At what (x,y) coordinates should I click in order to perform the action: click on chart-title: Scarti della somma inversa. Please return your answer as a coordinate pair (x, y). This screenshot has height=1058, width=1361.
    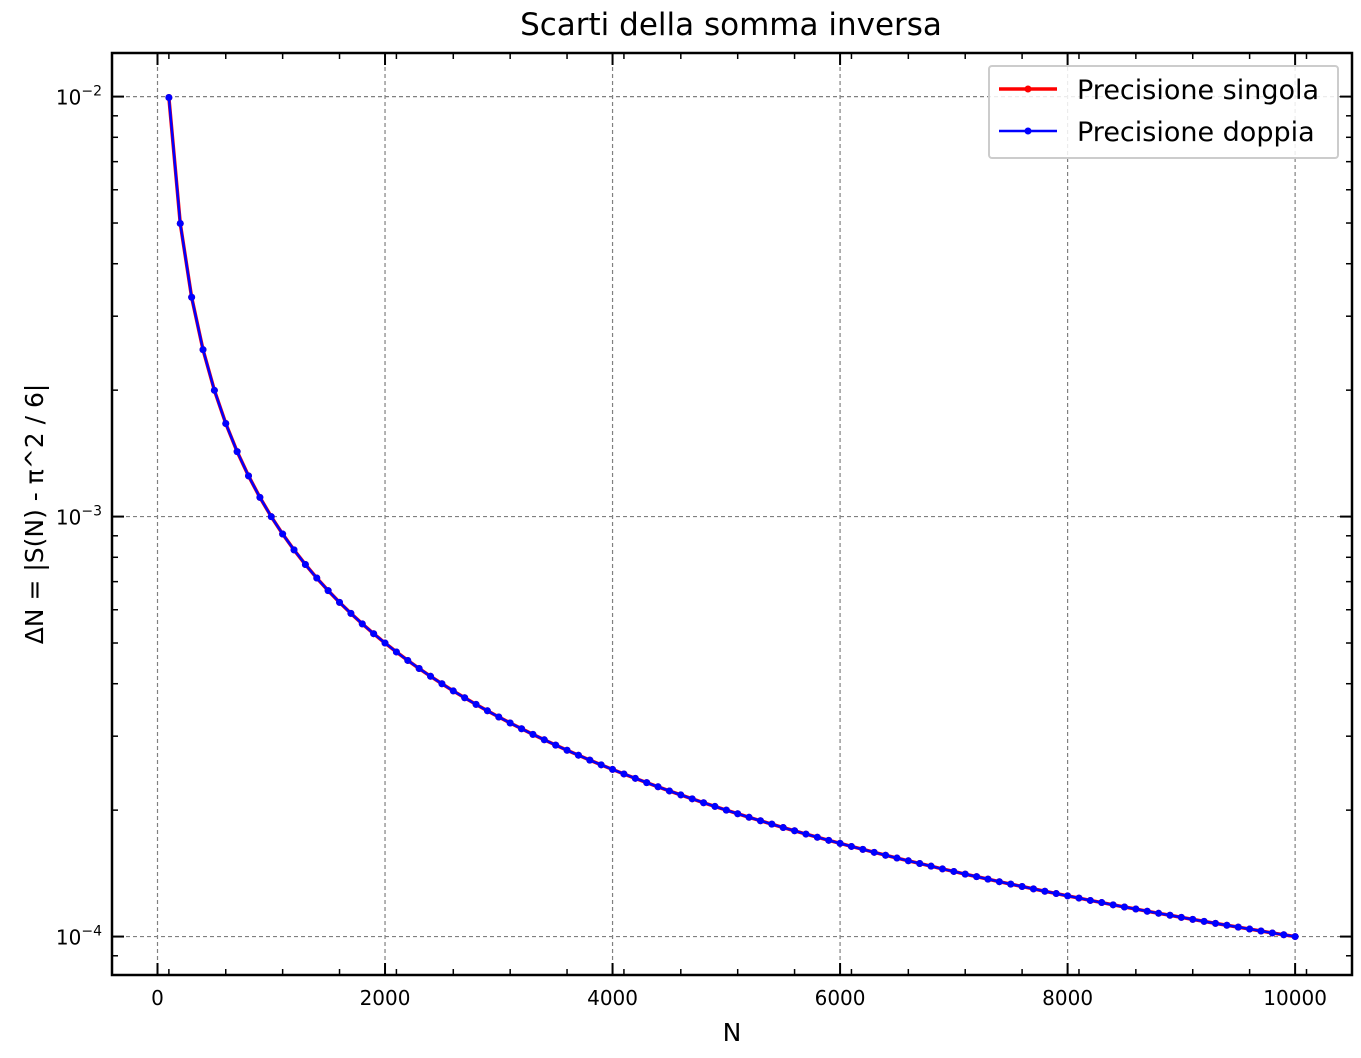
    Looking at the image, I should click on (731, 25).